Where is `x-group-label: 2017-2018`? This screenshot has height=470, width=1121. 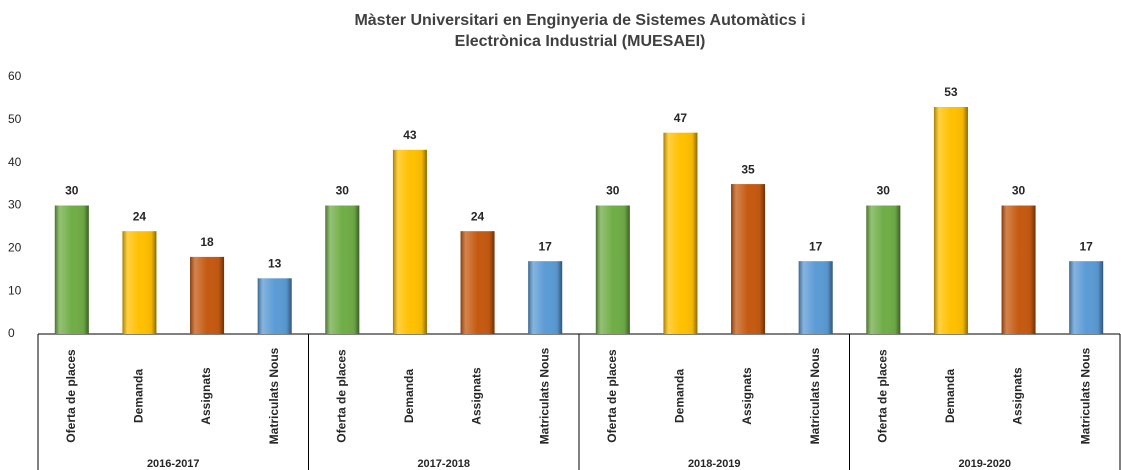 x-group-label: 2017-2018 is located at coordinates (443, 464).